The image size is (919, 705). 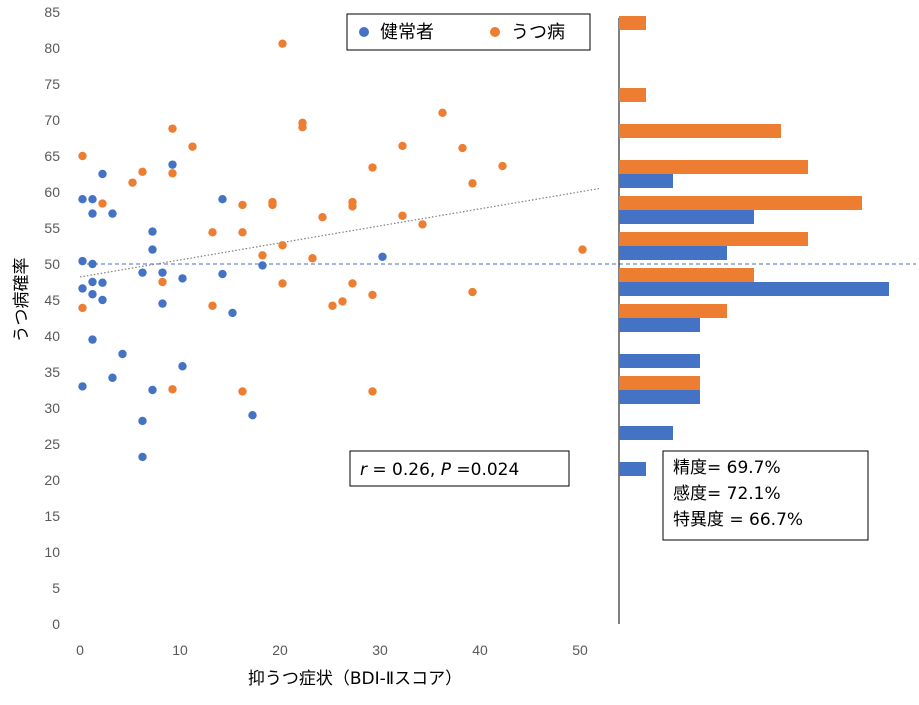 What do you see at coordinates (52, 336) in the screenshot?
I see `y-tick-label: 40` at bounding box center [52, 336].